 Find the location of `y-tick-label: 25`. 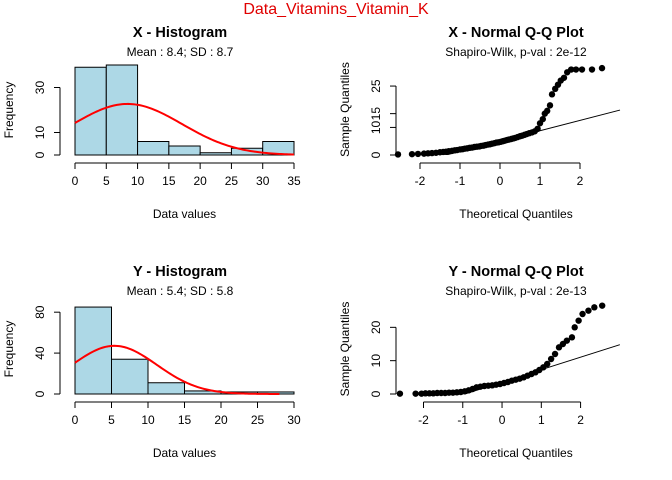

y-tick-label: 25 is located at coordinates (376, 86).